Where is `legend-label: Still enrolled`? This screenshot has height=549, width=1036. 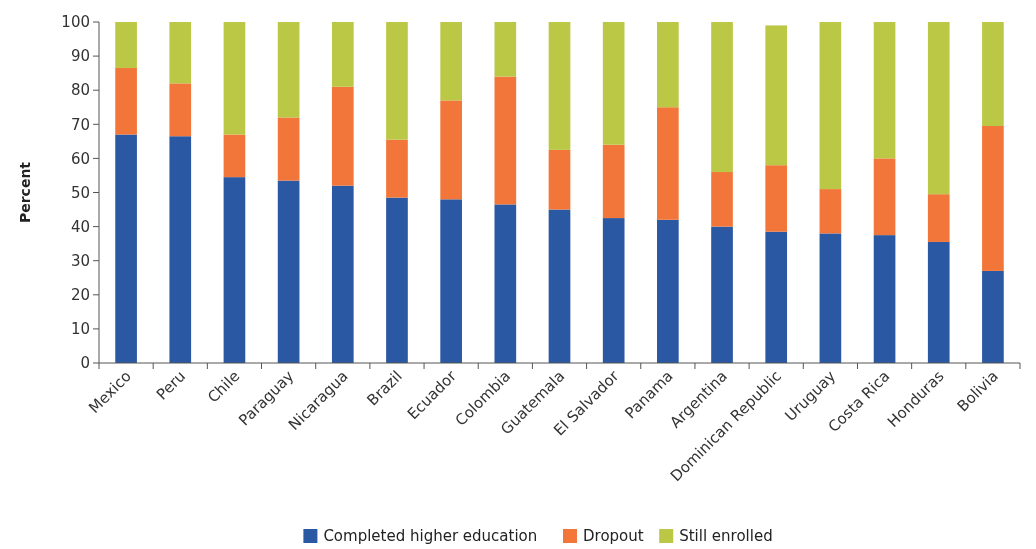
legend-label: Still enrolled is located at coordinates (726, 536).